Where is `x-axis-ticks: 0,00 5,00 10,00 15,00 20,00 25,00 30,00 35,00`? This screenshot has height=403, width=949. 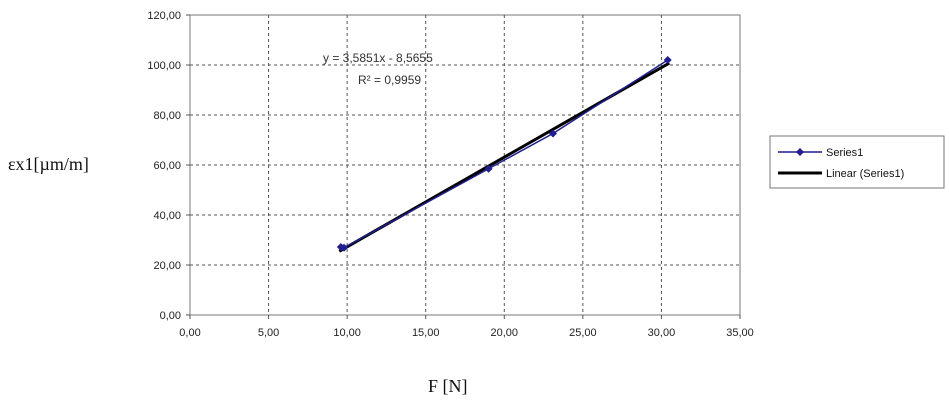
x-axis-ticks: 0,00 5,00 10,00 15,00 20,00 25,00 30,00 35,00 is located at coordinates (466, 327).